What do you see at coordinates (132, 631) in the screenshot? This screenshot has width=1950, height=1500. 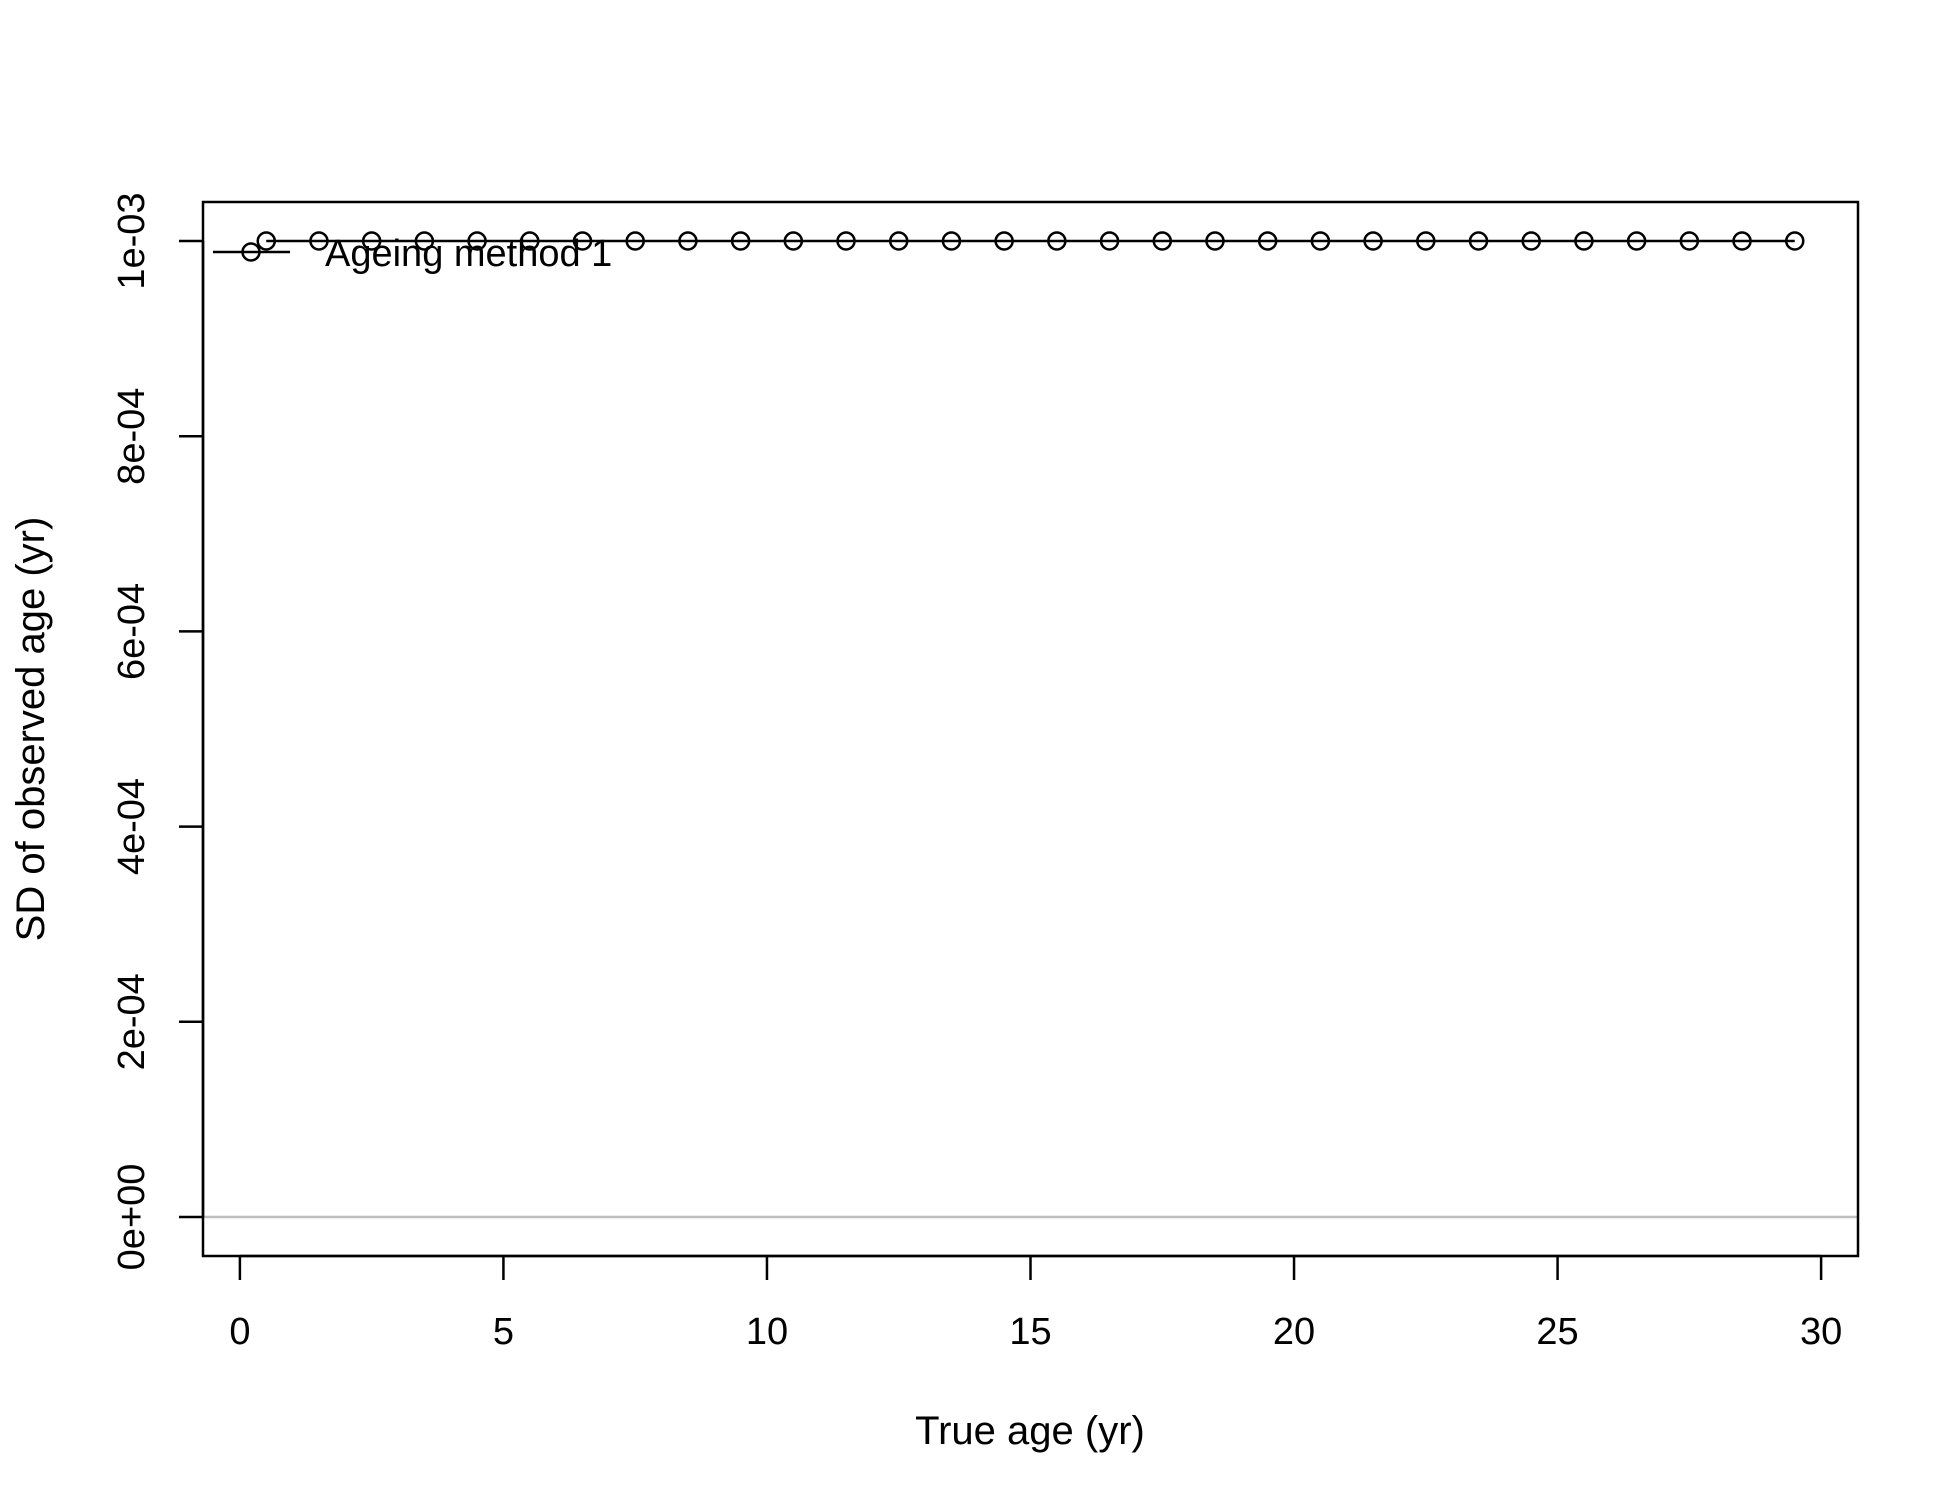 I see `y-tick-label: 6e-04` at bounding box center [132, 631].